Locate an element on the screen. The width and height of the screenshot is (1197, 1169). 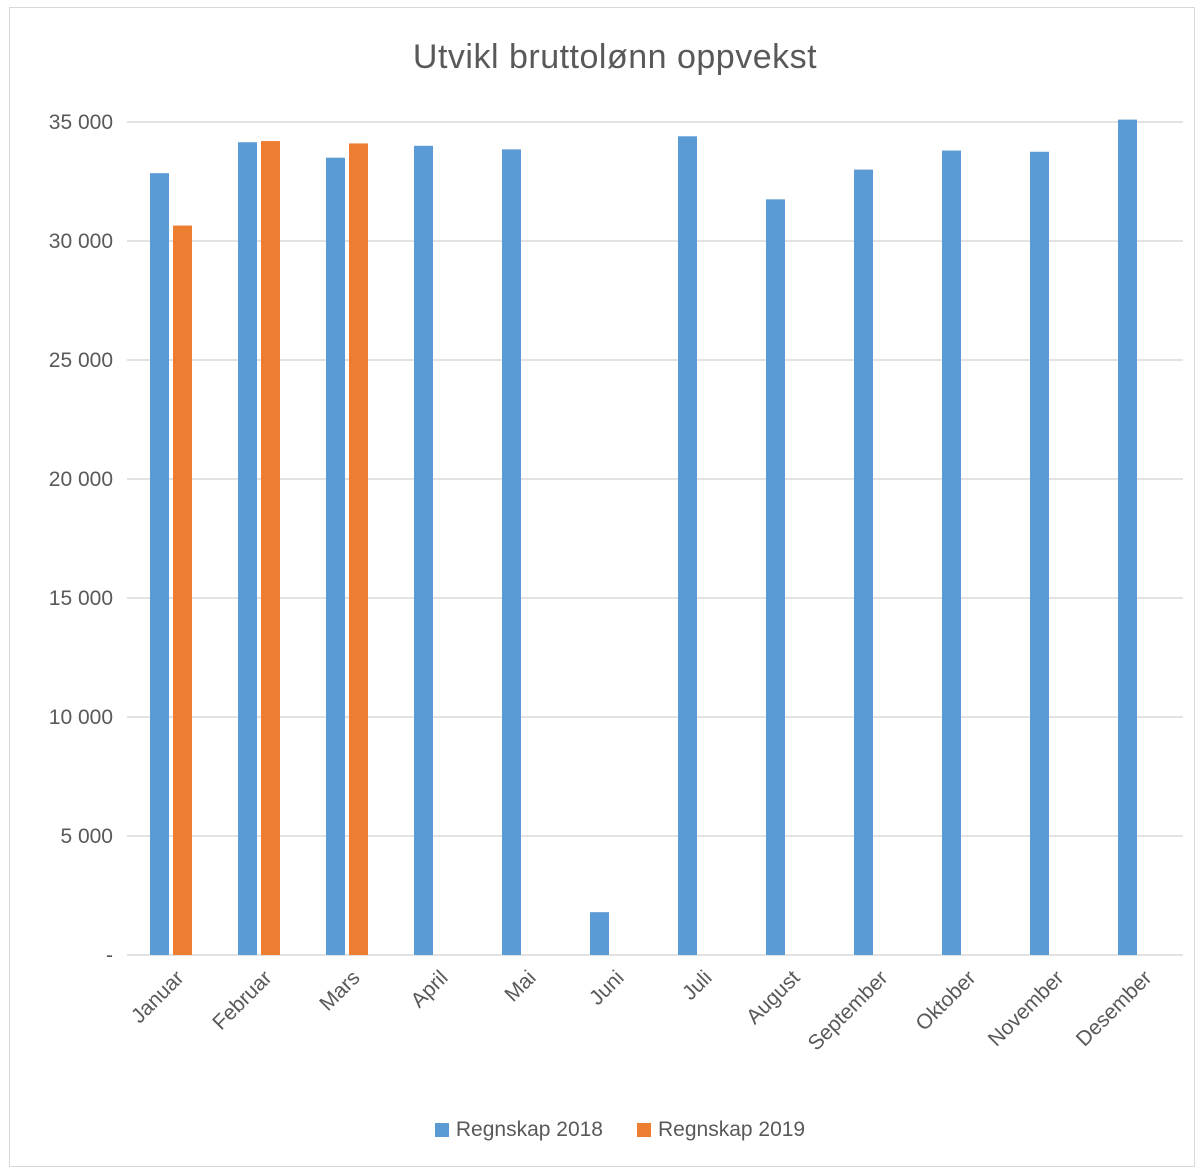
x-tick-label: April is located at coordinates (430, 989).